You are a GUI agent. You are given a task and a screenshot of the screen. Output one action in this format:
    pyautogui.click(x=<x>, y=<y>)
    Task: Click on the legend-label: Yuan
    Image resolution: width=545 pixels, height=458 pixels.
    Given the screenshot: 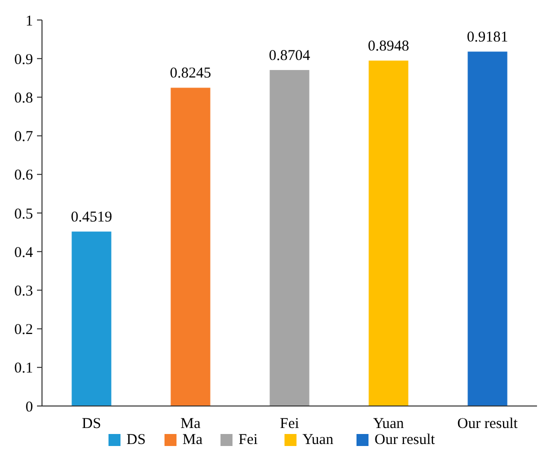 What is the action you would take?
    pyautogui.click(x=318, y=440)
    